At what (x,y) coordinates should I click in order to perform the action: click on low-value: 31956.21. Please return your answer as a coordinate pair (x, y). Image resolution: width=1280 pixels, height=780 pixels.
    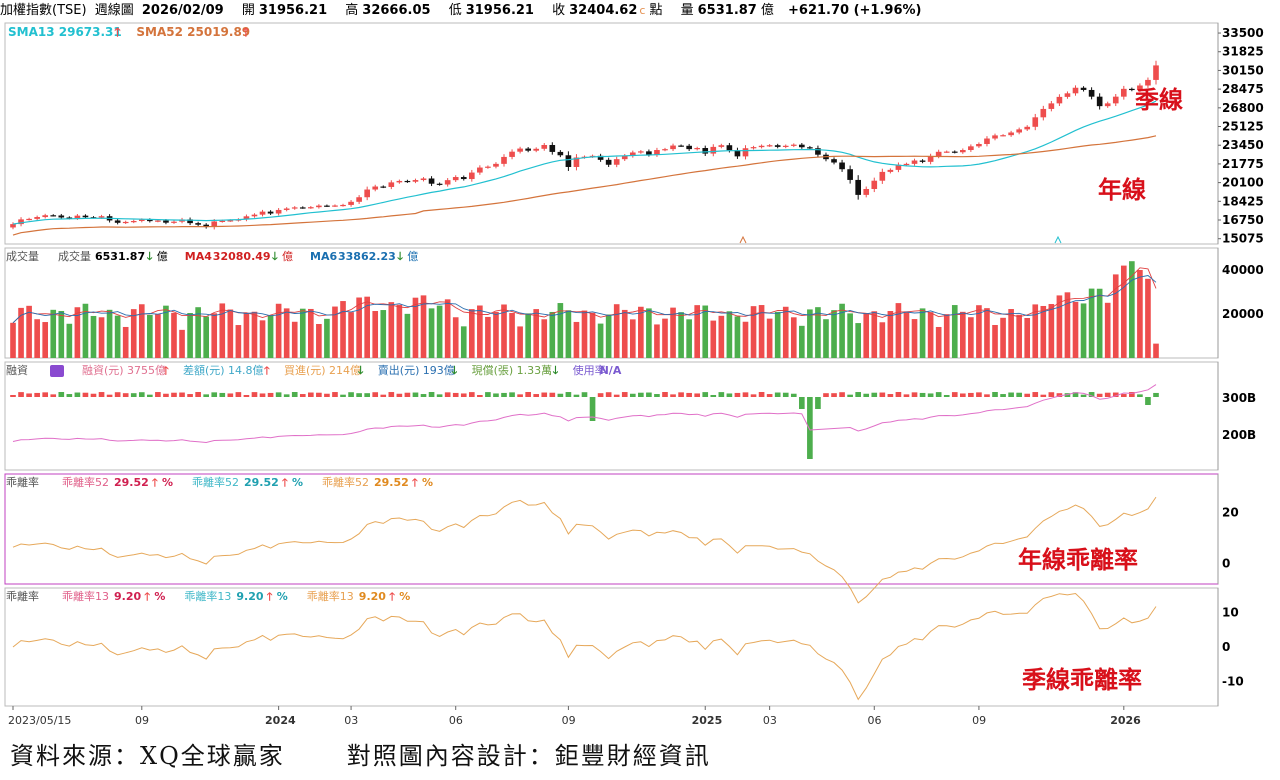
    Looking at the image, I should click on (499, 10).